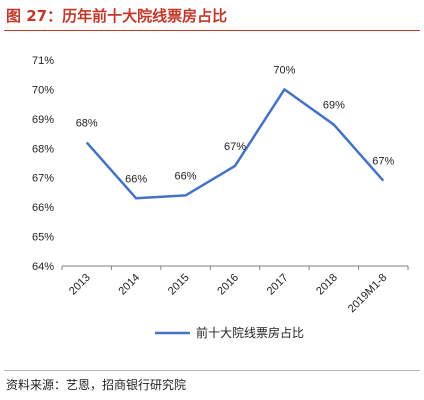  What do you see at coordinates (43, 238) in the screenshot?
I see `y-tick-label: 65%` at bounding box center [43, 238].